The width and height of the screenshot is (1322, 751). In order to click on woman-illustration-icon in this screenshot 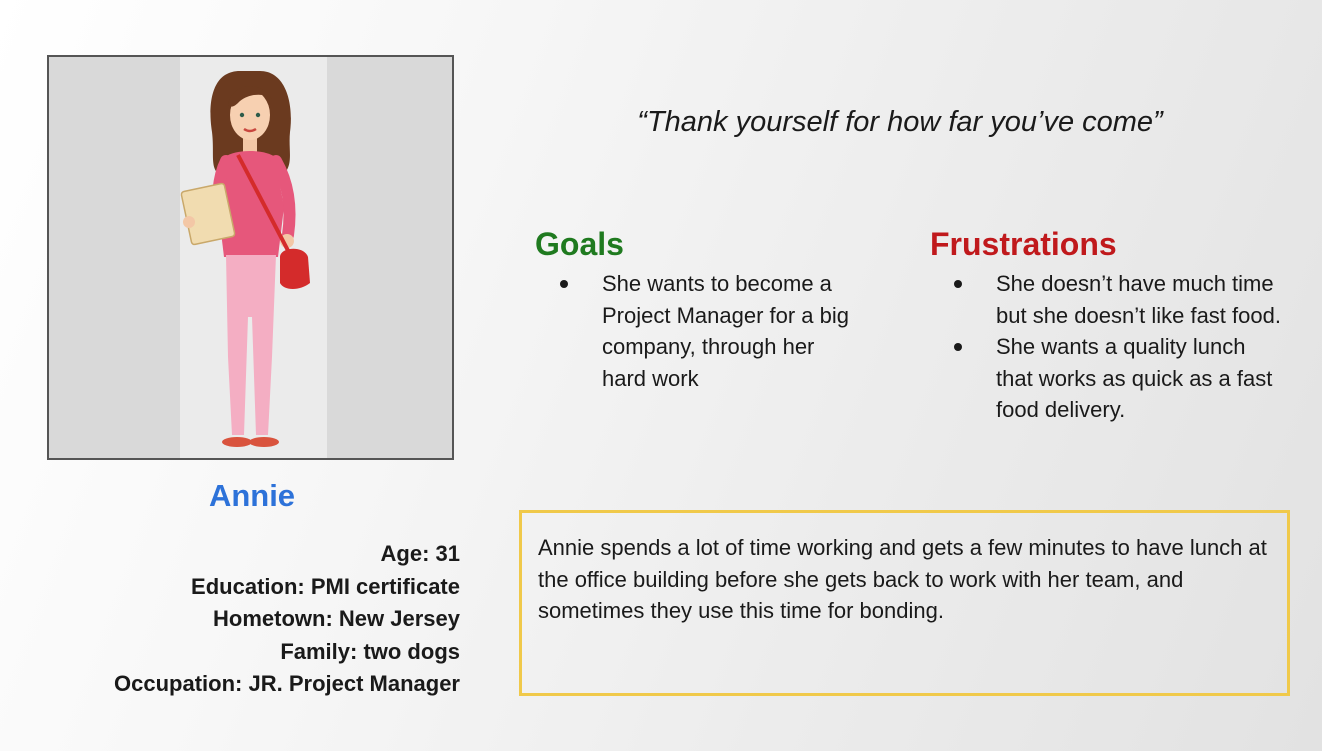, I will do `click(245, 259)`.